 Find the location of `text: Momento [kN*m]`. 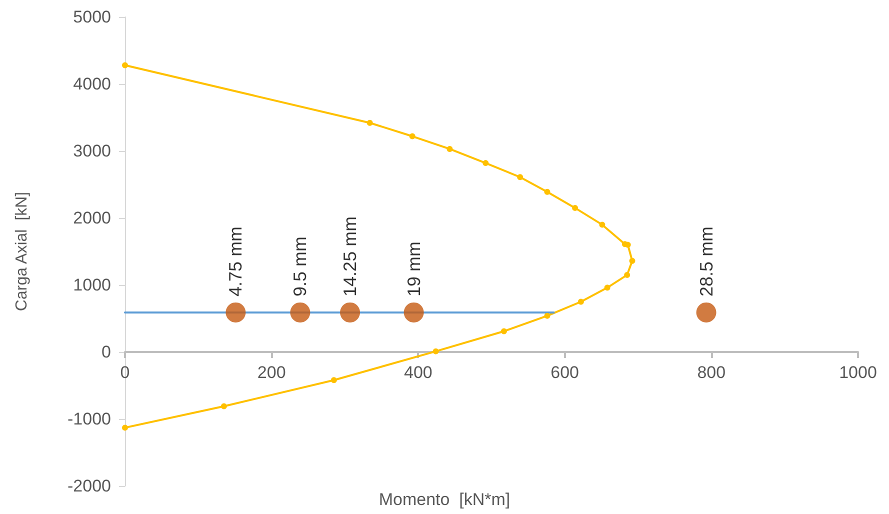

text: Momento [kN*m] is located at coordinates (444, 499).